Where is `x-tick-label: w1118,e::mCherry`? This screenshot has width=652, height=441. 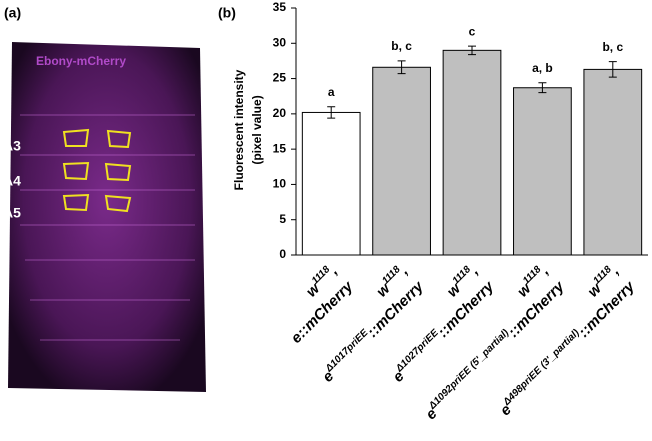 x-tick-label: w1118,e::mCherry is located at coordinates (322, 305).